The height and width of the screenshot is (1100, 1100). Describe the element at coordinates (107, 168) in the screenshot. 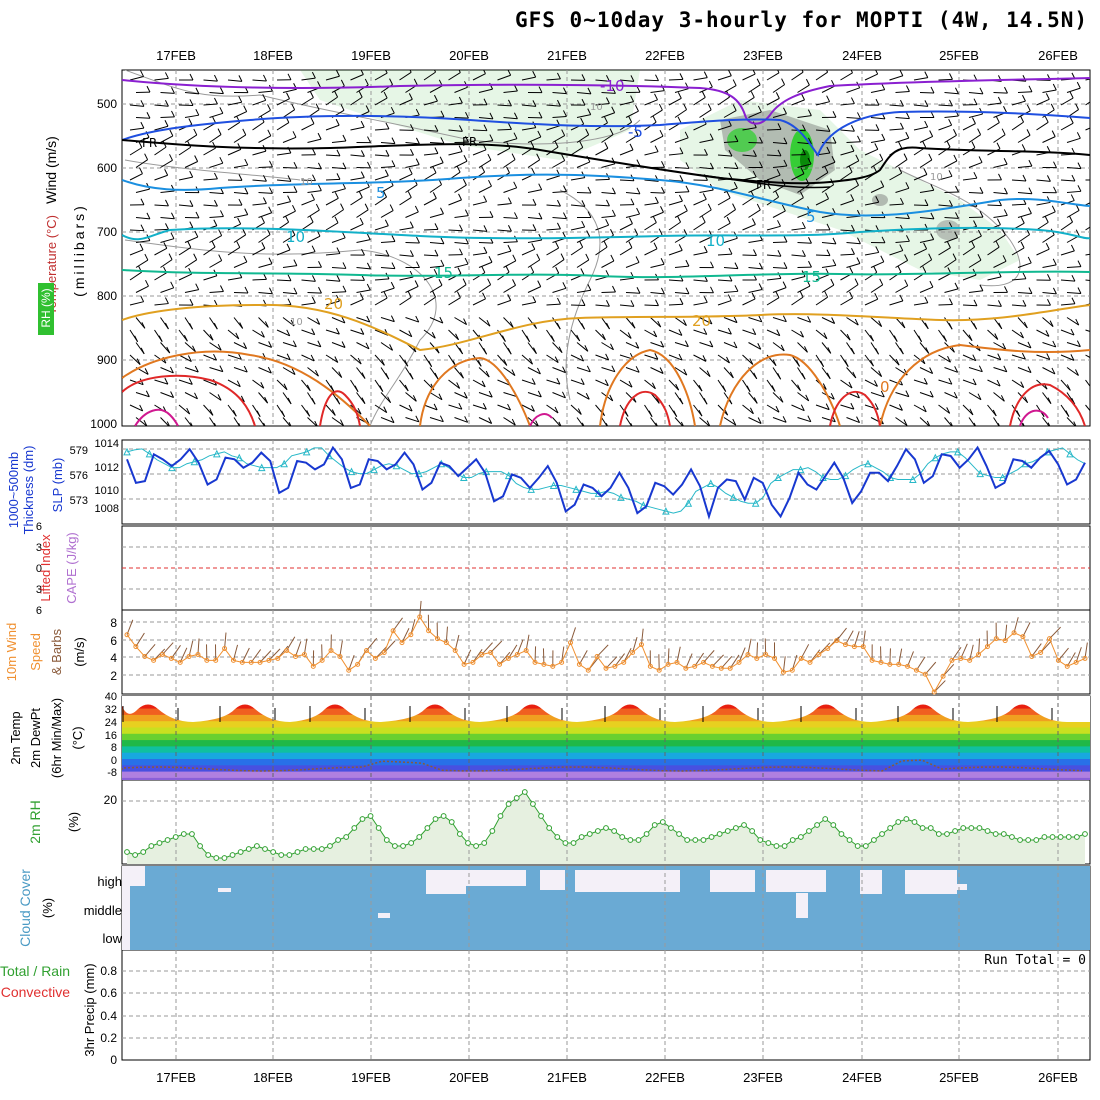

I see `ytick-600: 600` at that location.